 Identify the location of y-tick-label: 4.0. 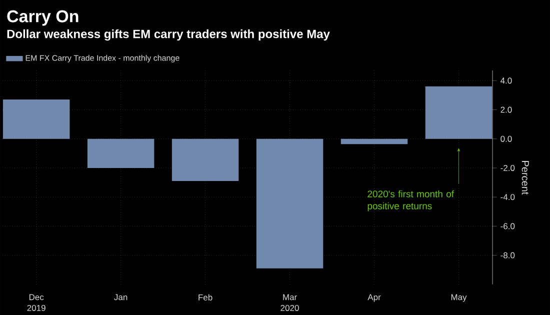
(506, 81).